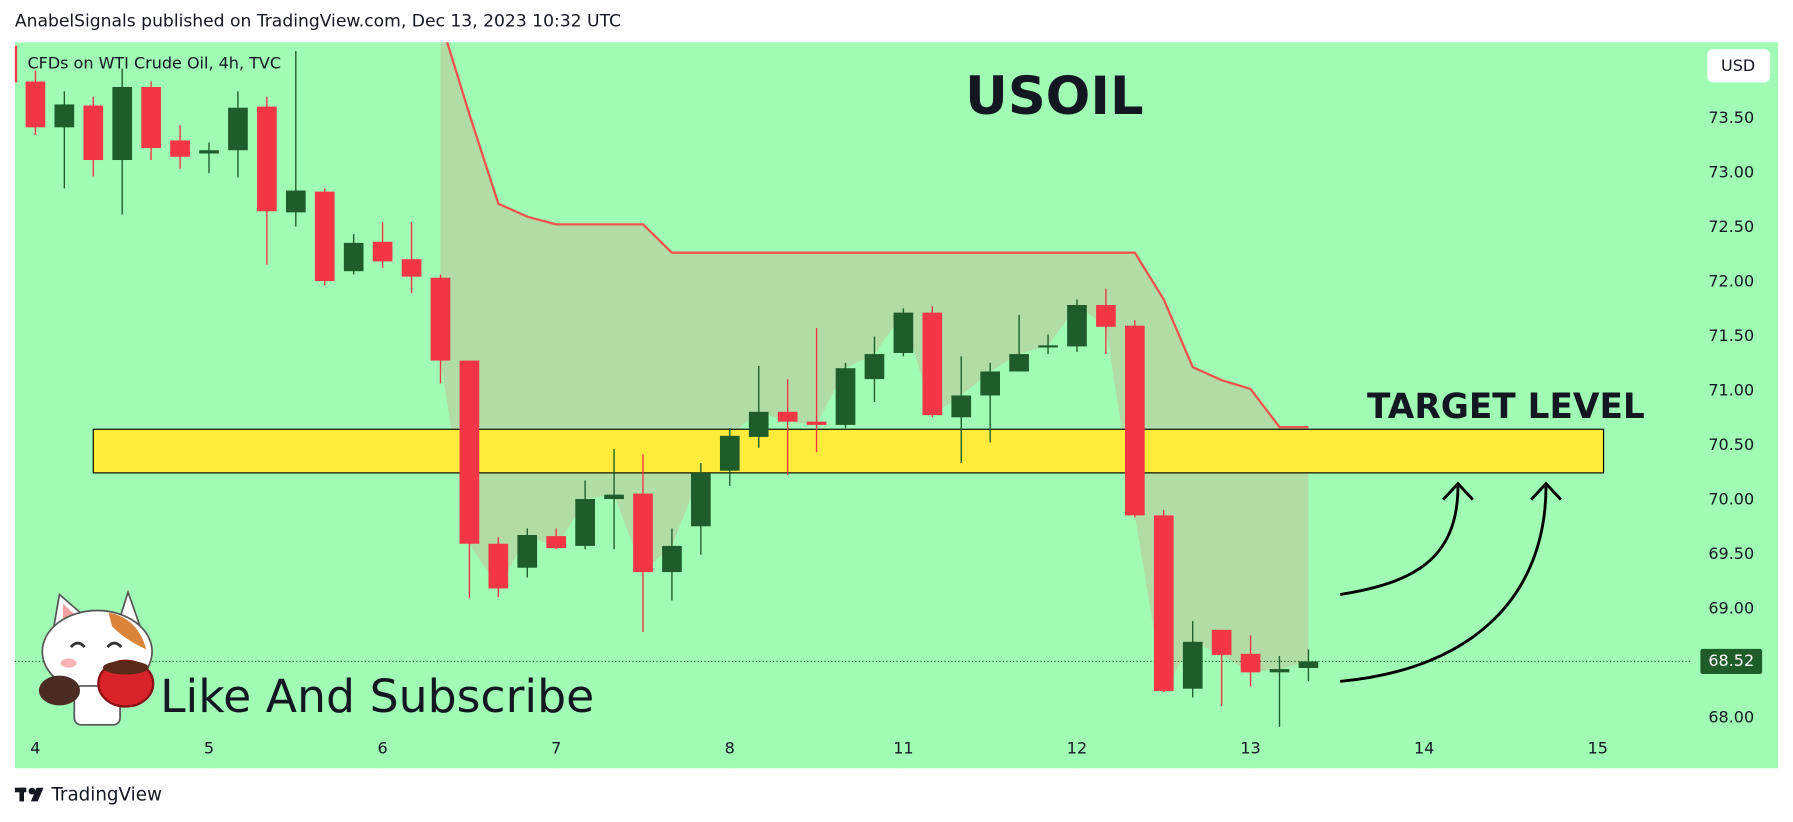 The width and height of the screenshot is (1793, 822). What do you see at coordinates (1598, 747) in the screenshot?
I see `x-tick-label: 15` at bounding box center [1598, 747].